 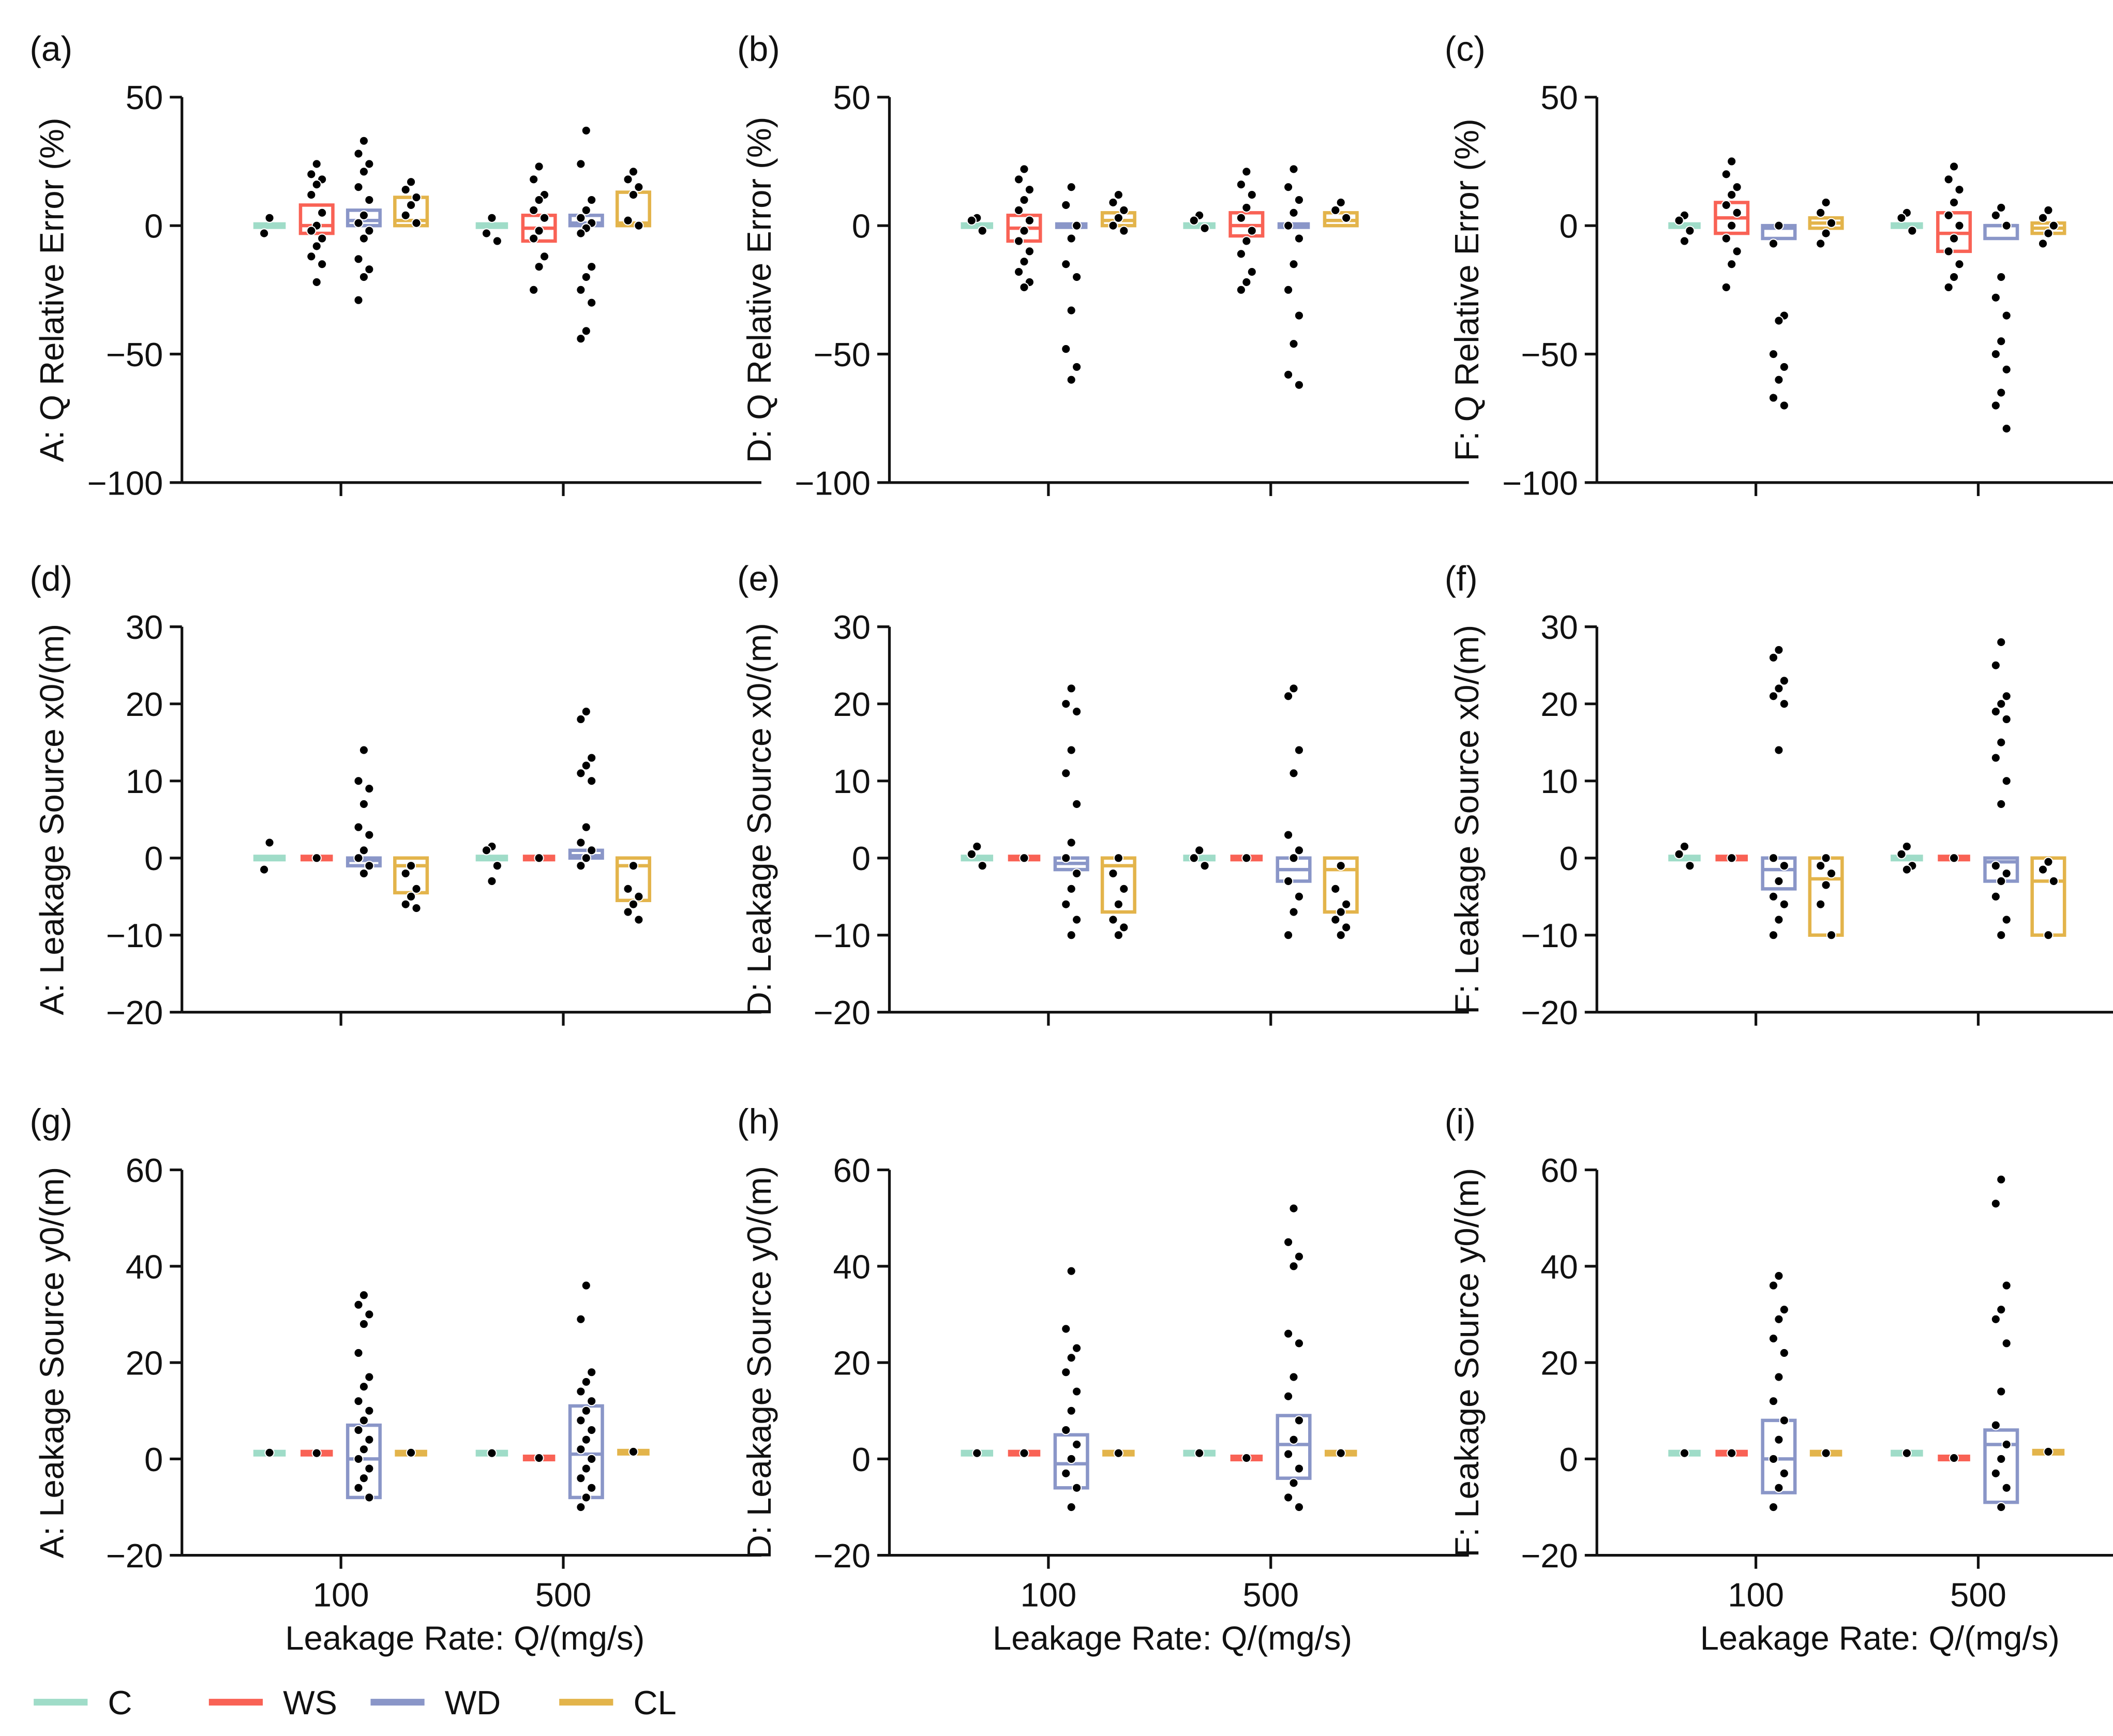 What do you see at coordinates (1467, 289) in the screenshot?
I see `y-axis-label: F: Q Relative Error (%)` at bounding box center [1467, 289].